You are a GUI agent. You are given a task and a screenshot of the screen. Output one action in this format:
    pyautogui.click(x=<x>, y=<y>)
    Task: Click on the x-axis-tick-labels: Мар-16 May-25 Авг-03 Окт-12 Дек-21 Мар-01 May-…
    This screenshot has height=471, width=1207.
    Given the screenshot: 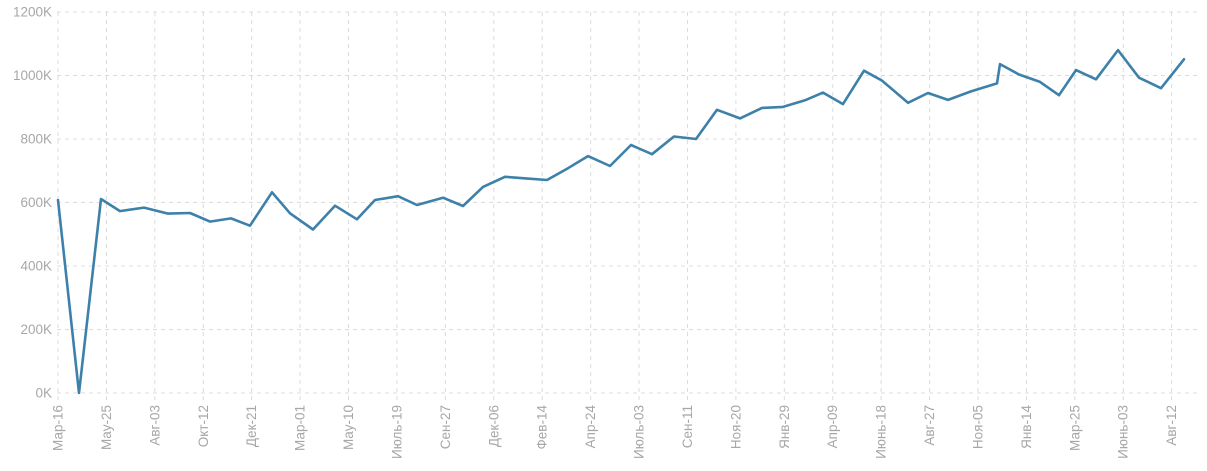 What is the action you would take?
    pyautogui.click(x=615, y=432)
    